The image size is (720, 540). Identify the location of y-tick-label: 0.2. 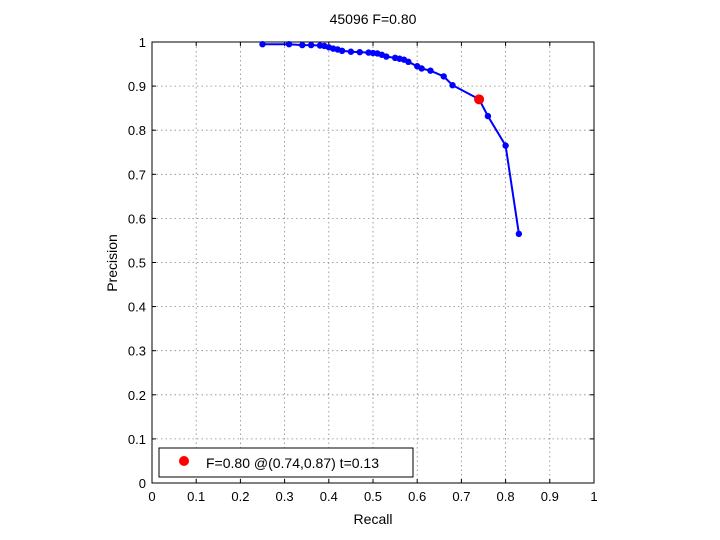
(137, 395).